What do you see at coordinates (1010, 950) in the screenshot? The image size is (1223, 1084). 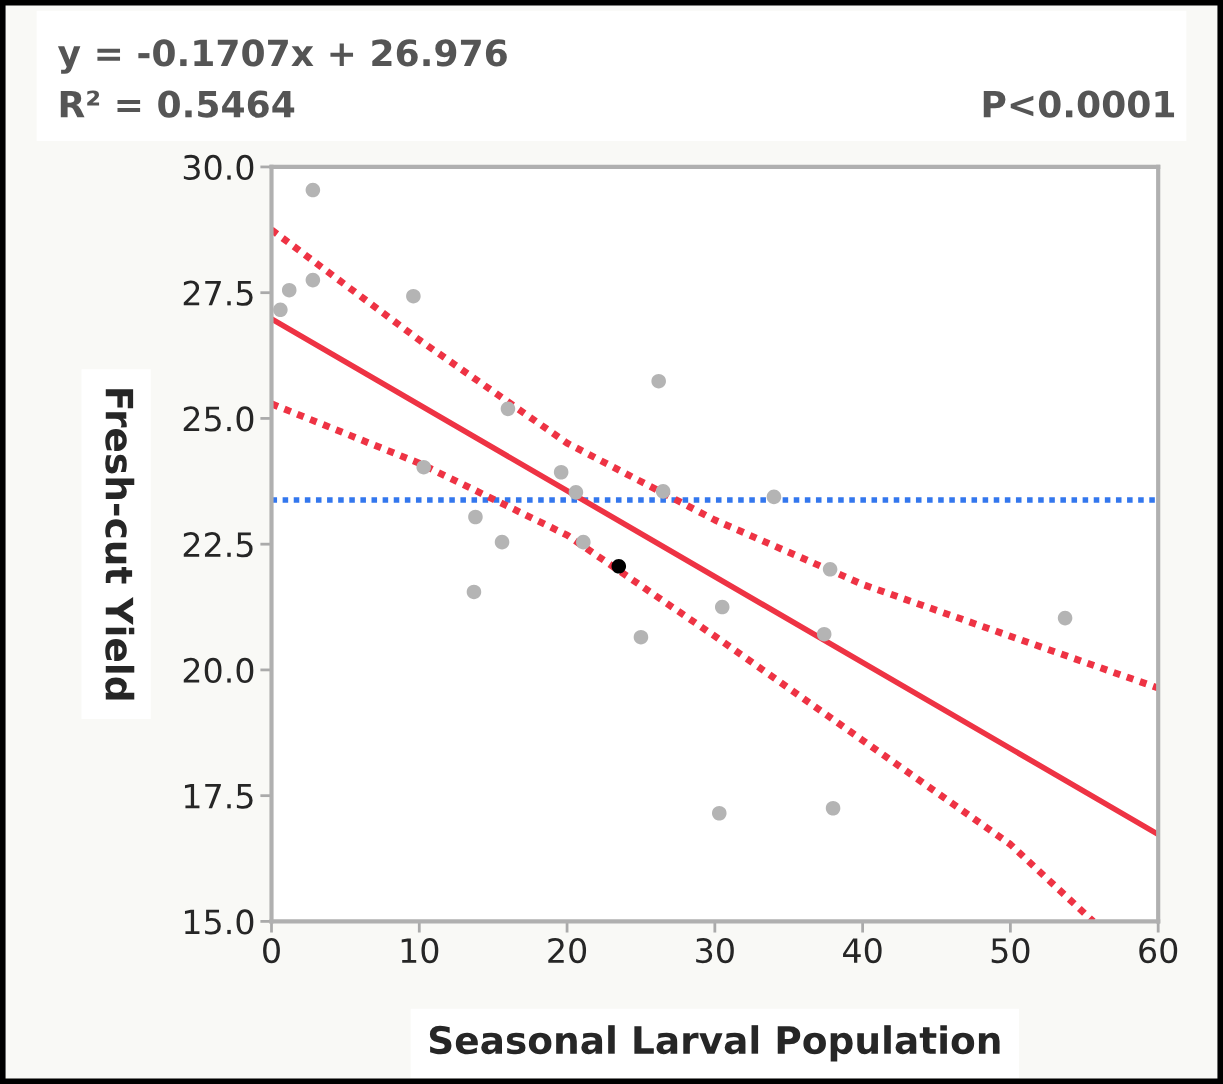 I see `x-tick-label: 50` at bounding box center [1010, 950].